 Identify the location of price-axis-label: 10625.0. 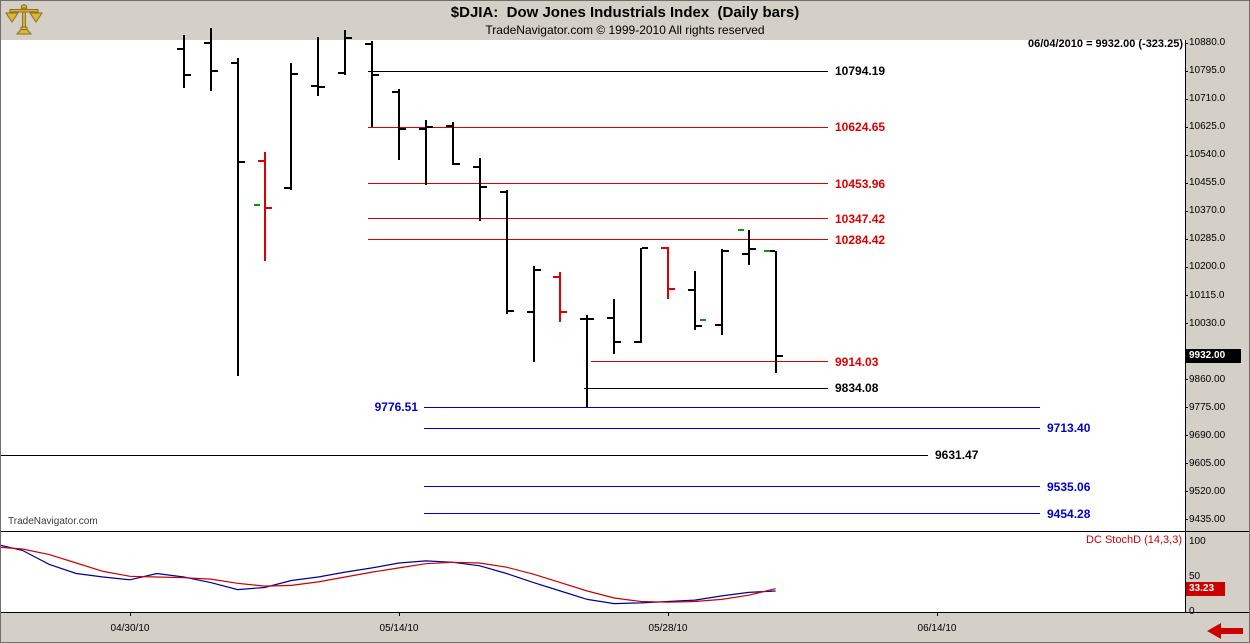
(1207, 127).